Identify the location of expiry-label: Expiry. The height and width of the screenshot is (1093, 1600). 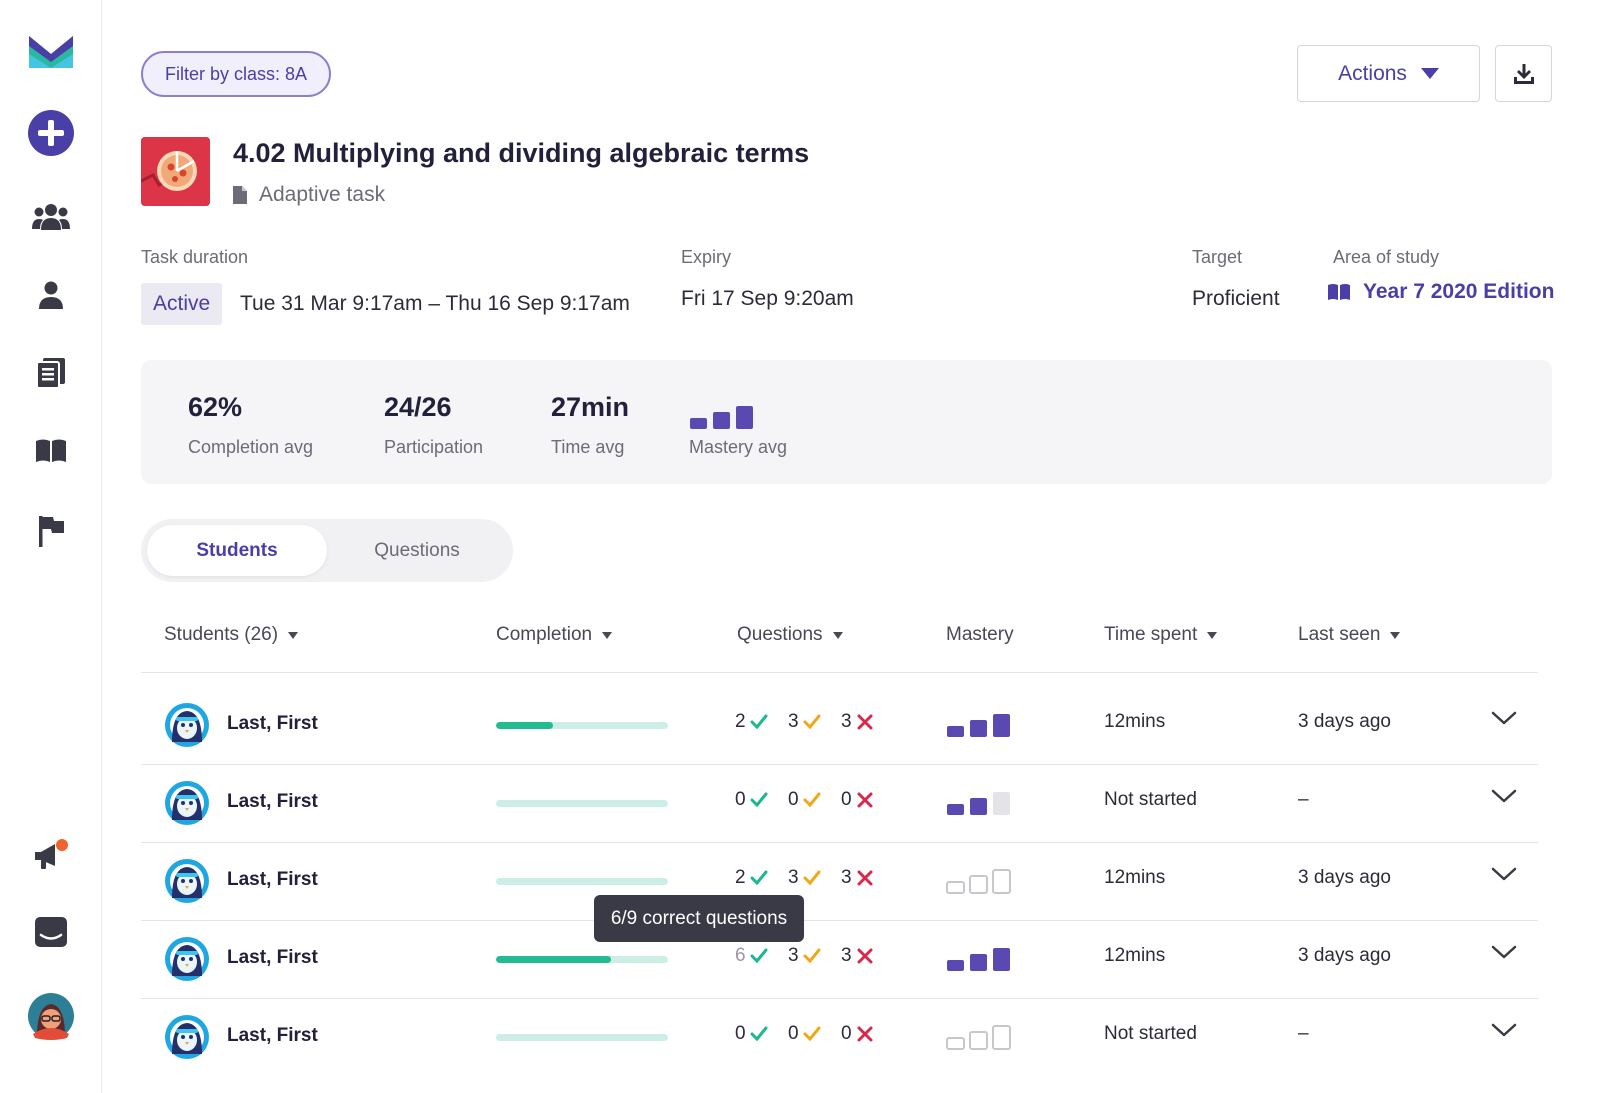
(706, 257).